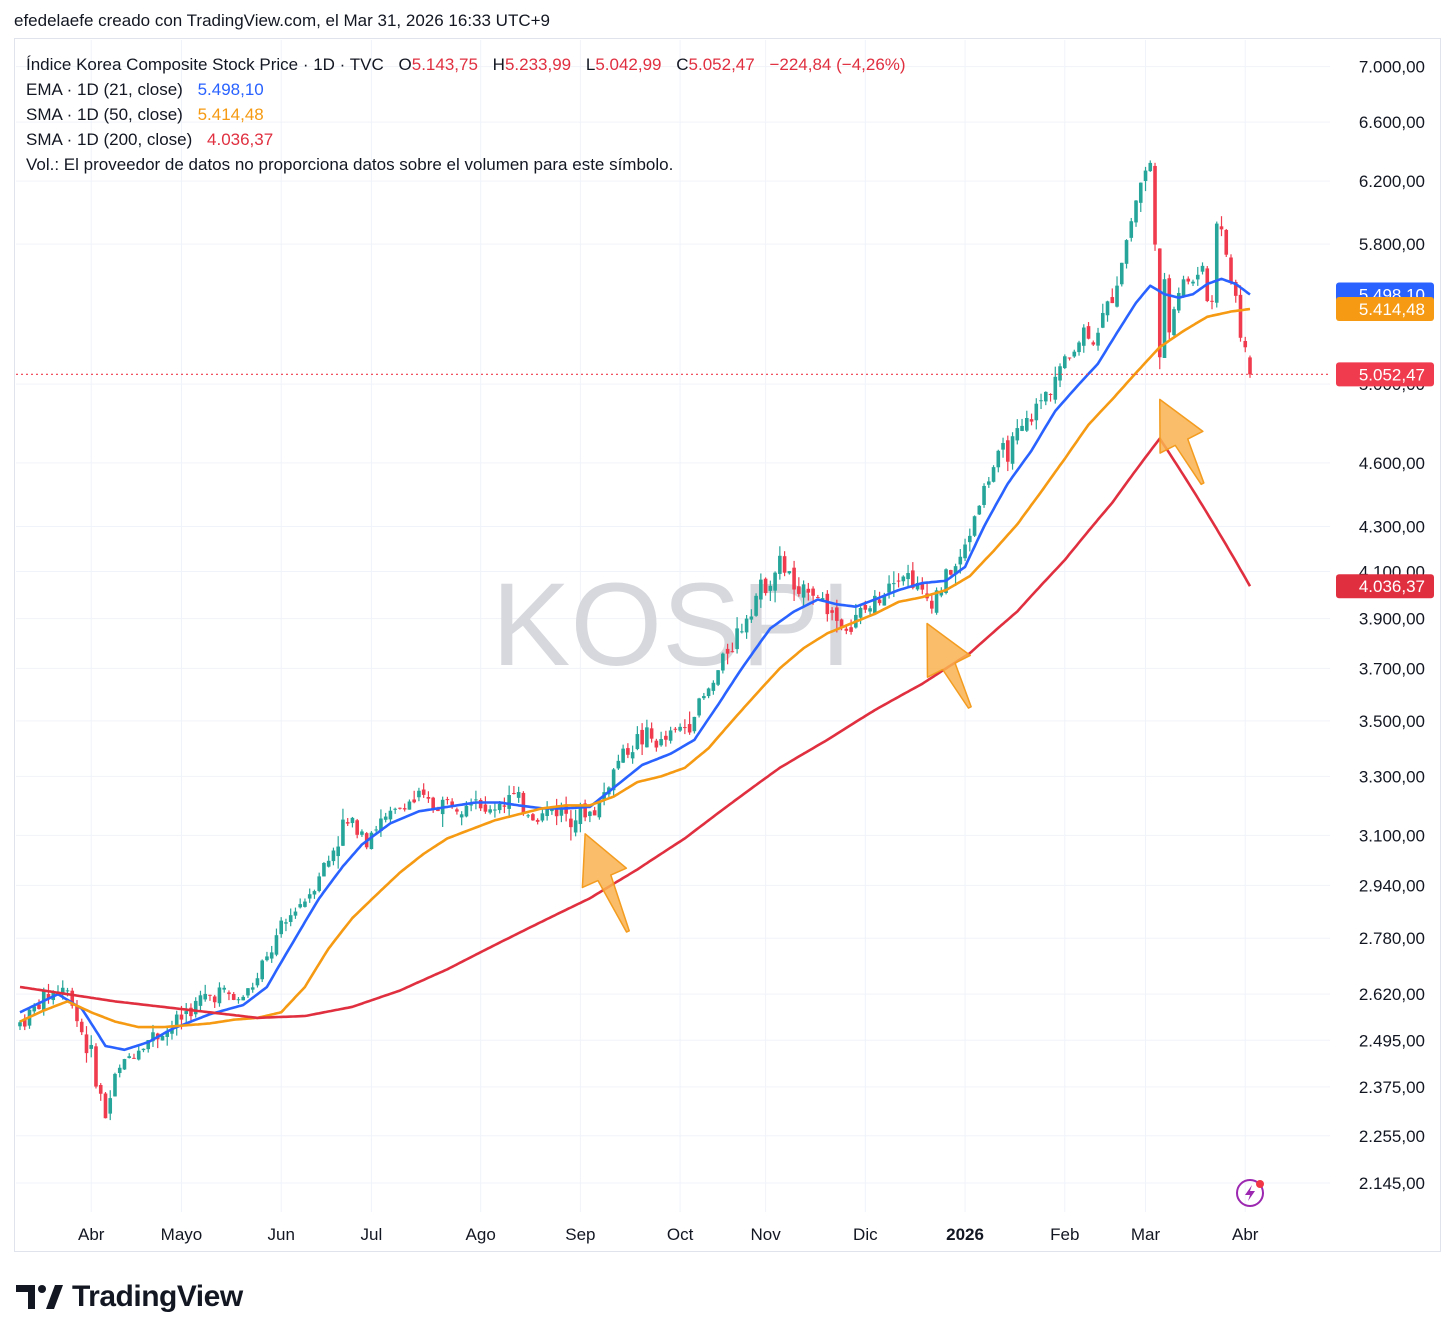 The image size is (1456, 1341). Describe the element at coordinates (466, 114) in the screenshot. I see `legend-sma50-row: SMA · 1D (50, close) 5.414,48` at that location.